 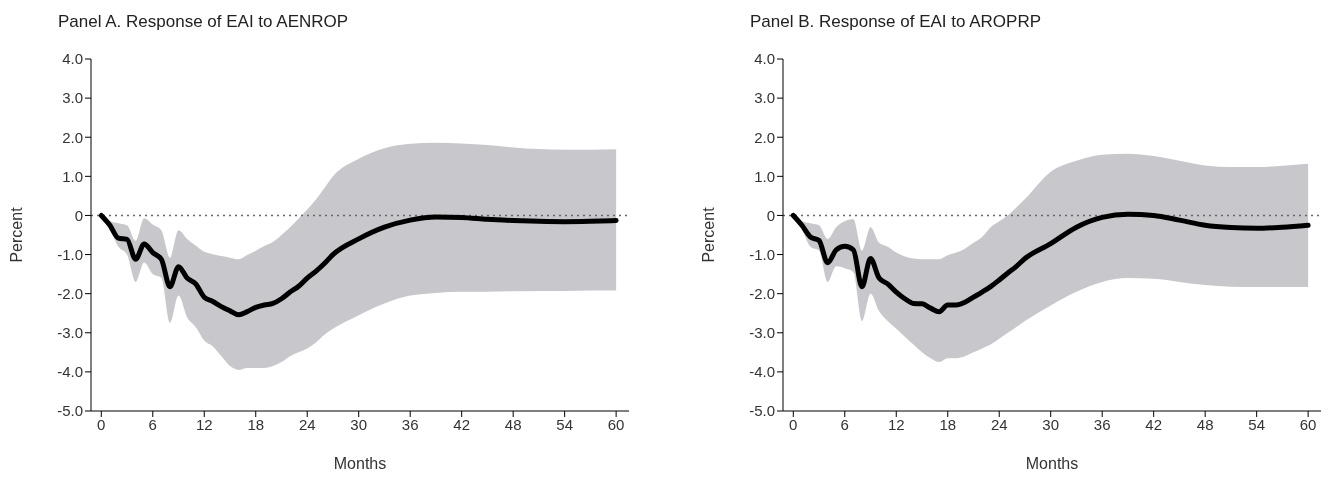 What do you see at coordinates (203, 22) in the screenshot?
I see `chart-title: Panel A. Response of EAI to AENROP` at bounding box center [203, 22].